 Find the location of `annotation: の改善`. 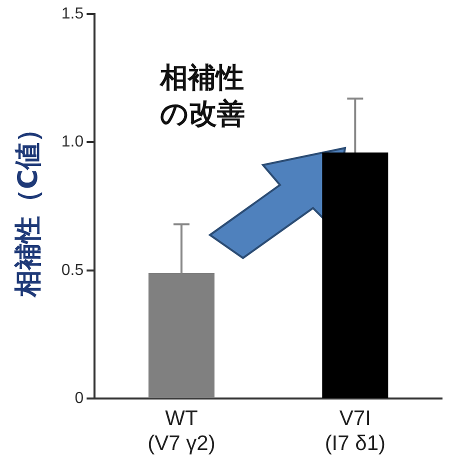

annotation: の改善 is located at coordinates (202, 113).